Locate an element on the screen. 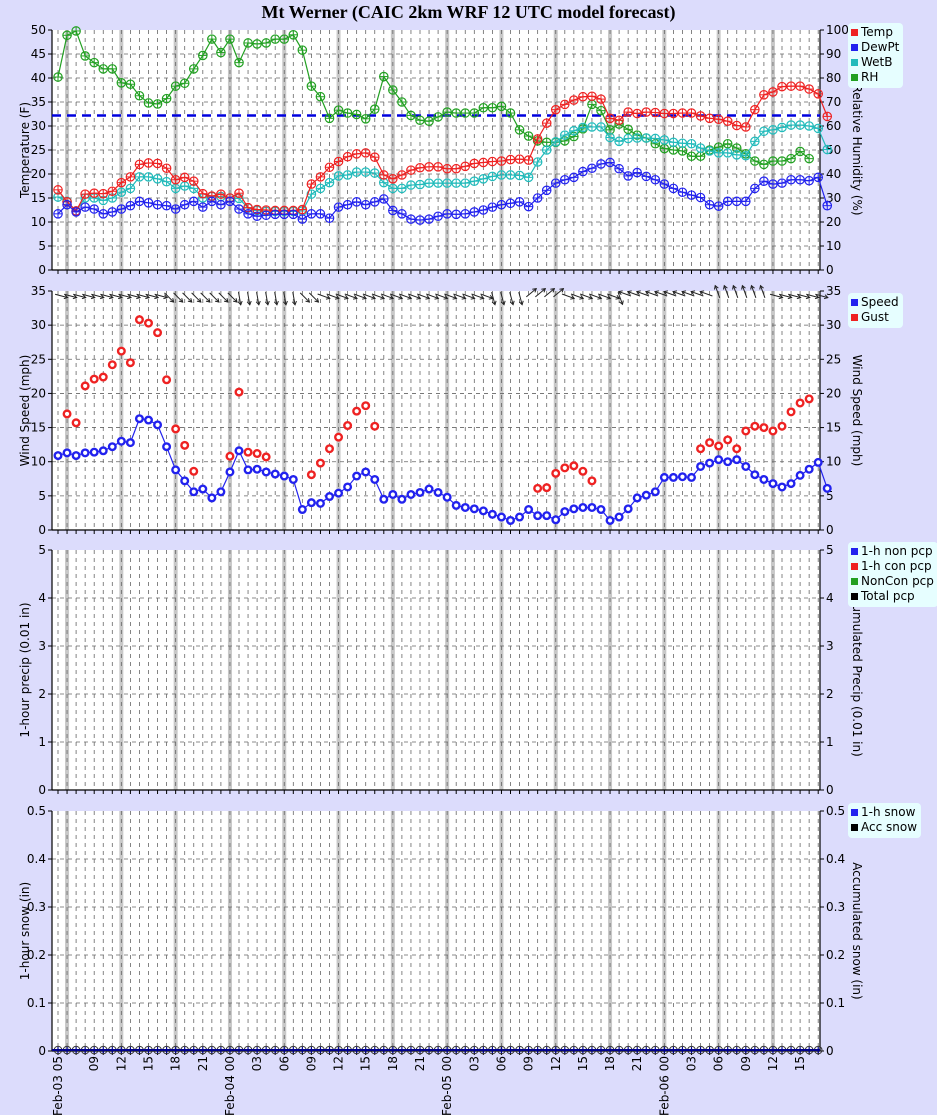  legend-item: 1-h non pcp is located at coordinates (892, 551).